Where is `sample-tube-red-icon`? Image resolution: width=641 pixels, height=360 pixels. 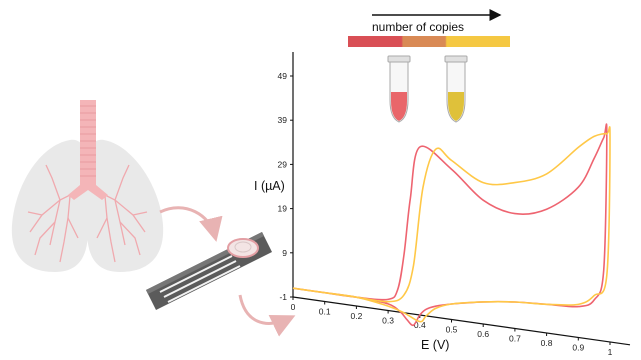
sample-tube-red-icon is located at coordinates (399, 89).